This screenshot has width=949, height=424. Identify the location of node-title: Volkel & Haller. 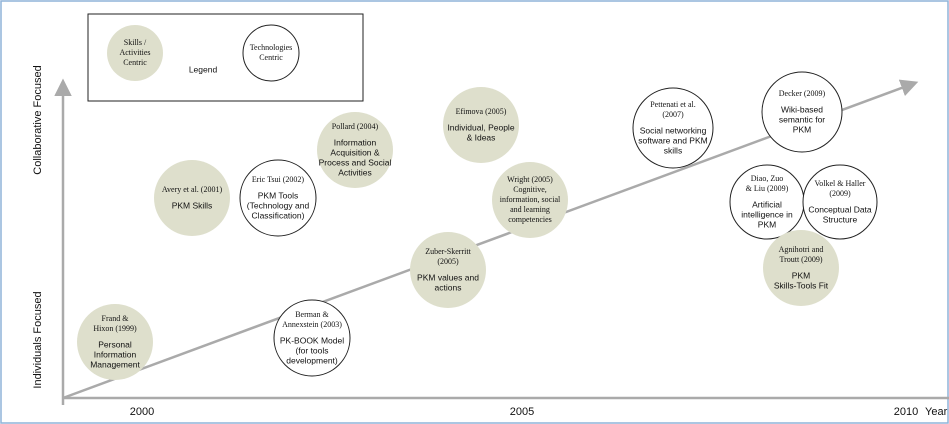
(840, 183).